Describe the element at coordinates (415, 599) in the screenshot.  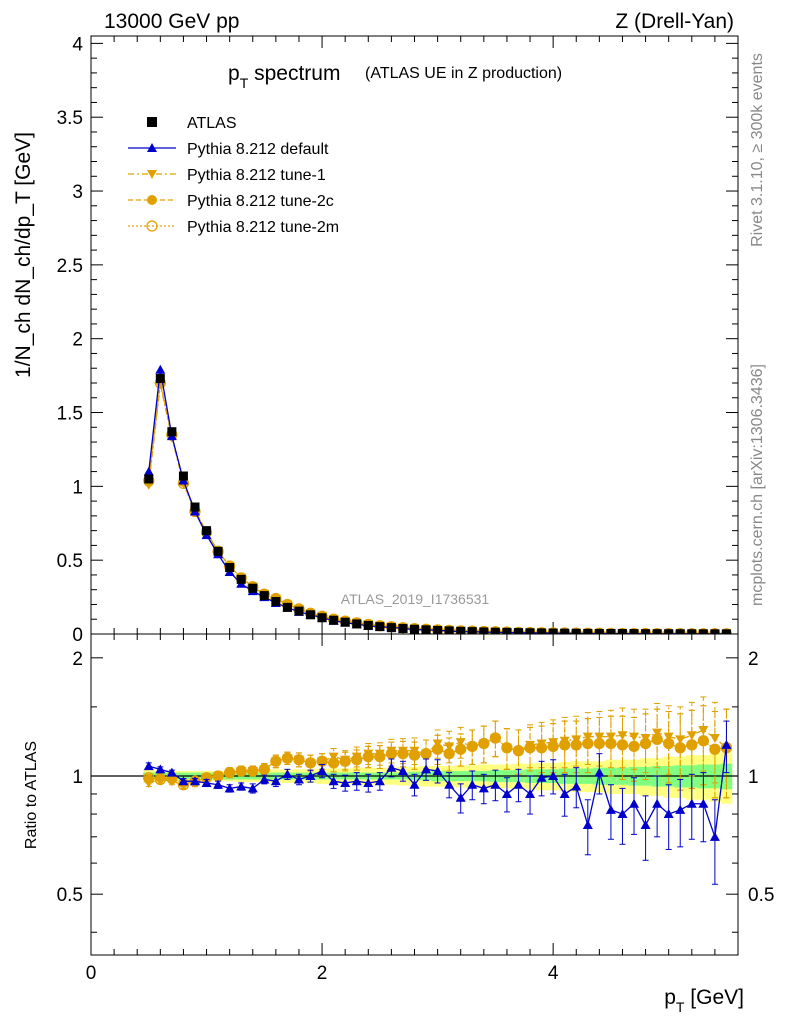
I see `analysis-watermark: ATLAS_2019_I1736531` at that location.